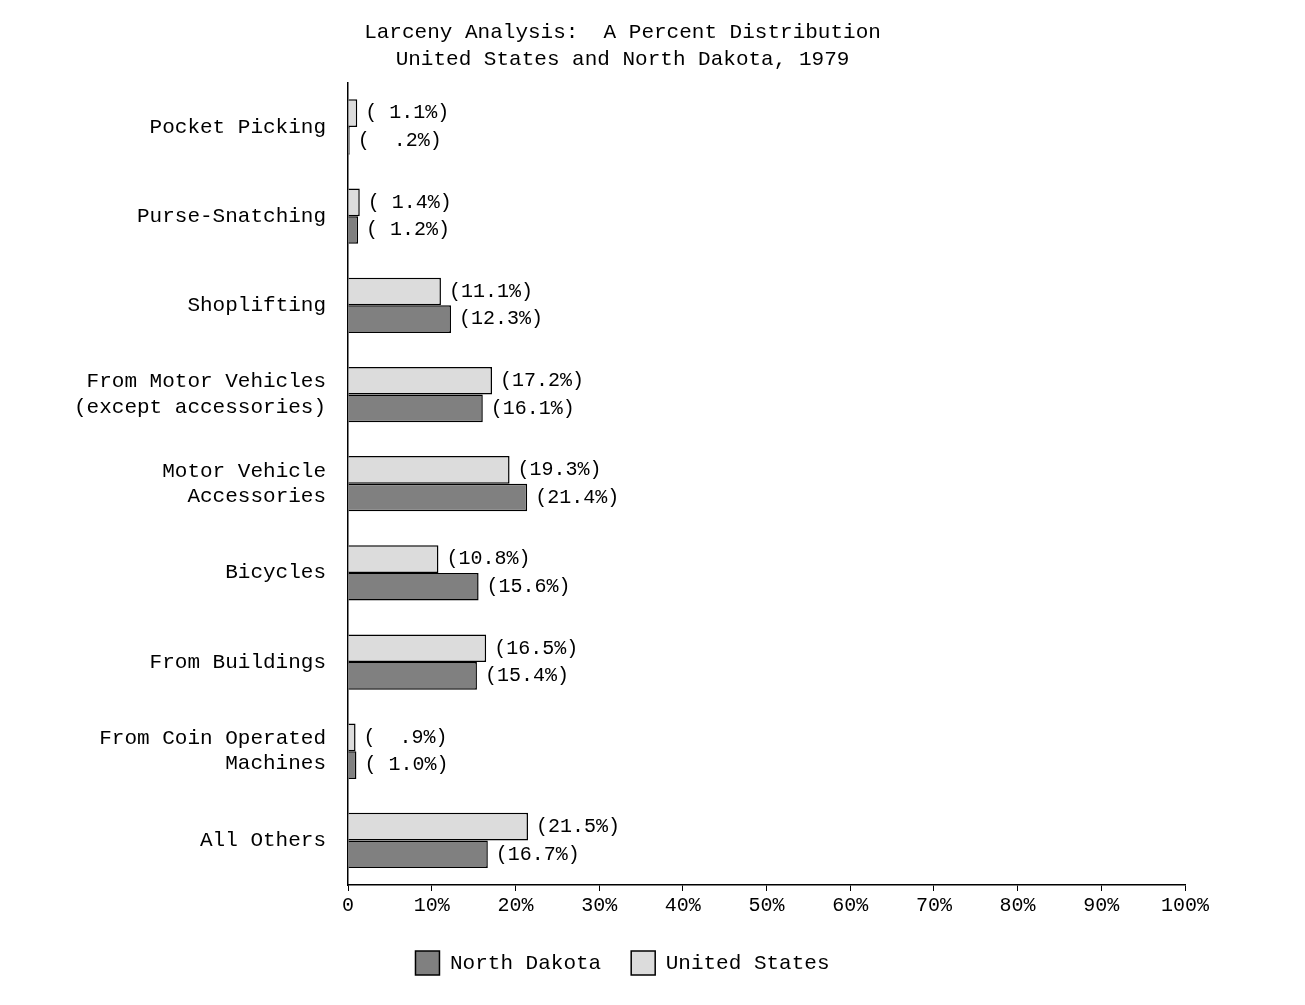  What do you see at coordinates (488, 559) in the screenshot?
I see `data-label: (10.8%)` at bounding box center [488, 559].